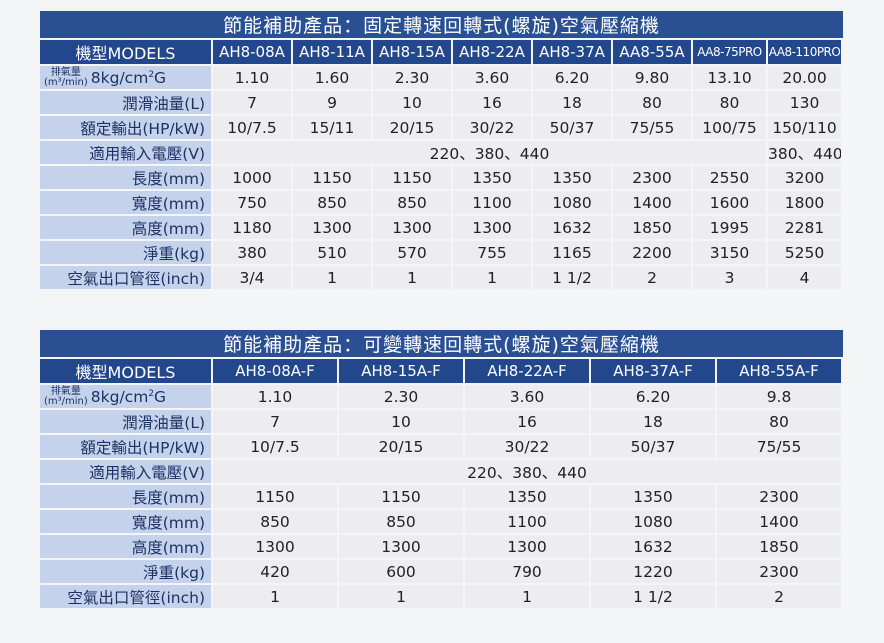 The width and height of the screenshot is (884, 643). What do you see at coordinates (66, 77) in the screenshot?
I see `pressure-label-stack: 排氣量 (m³/min)` at bounding box center [66, 77].